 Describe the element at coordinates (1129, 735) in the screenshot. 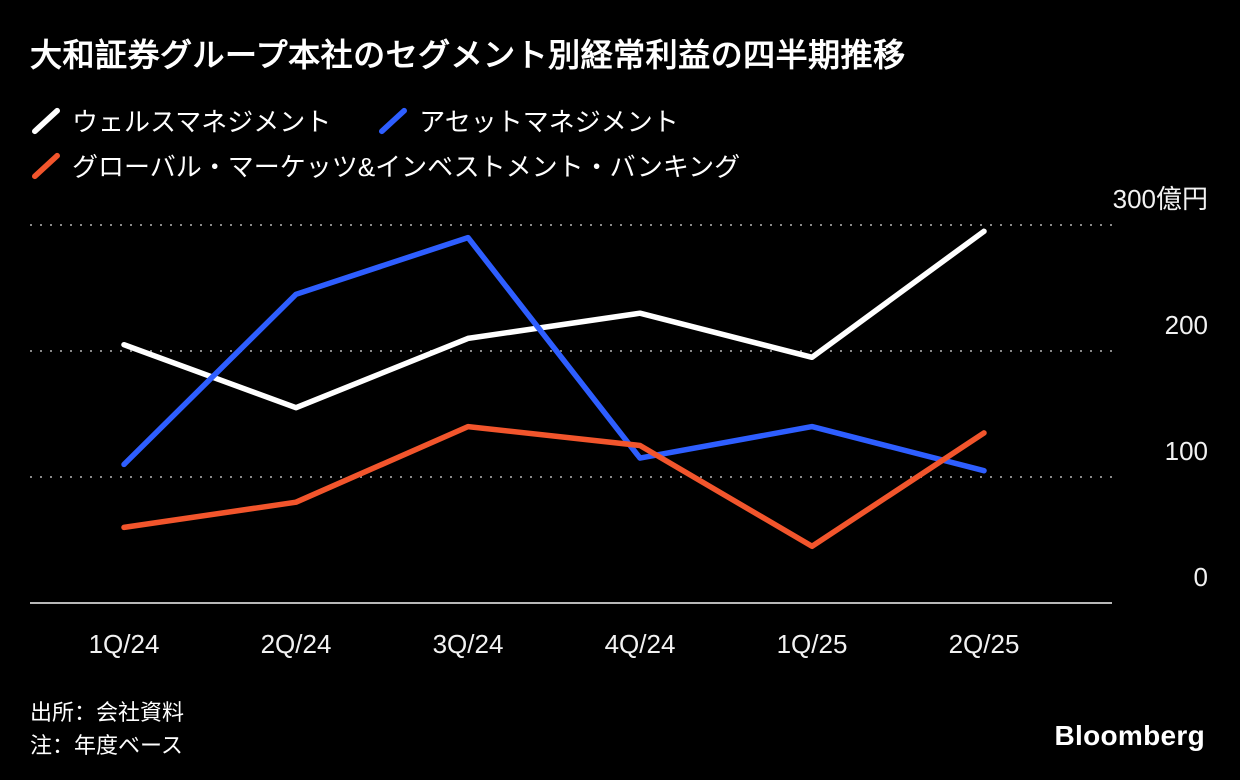

I see `bloomberg-logo: Bloomberg` at that location.